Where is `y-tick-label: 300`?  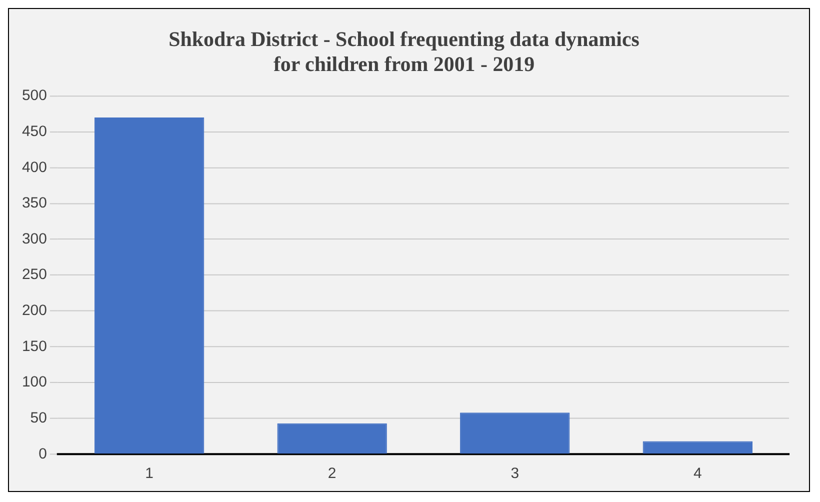 y-tick-label: 300 is located at coordinates (34, 239).